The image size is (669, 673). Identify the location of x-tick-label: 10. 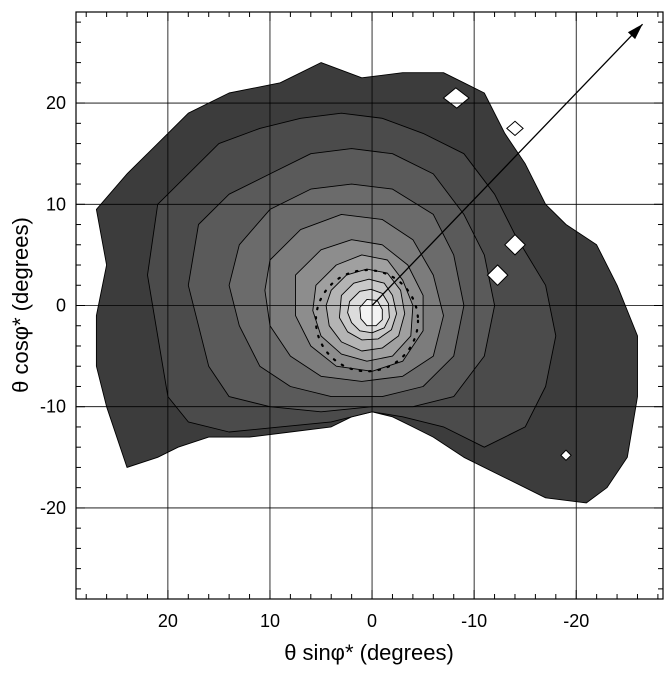
(270, 621).